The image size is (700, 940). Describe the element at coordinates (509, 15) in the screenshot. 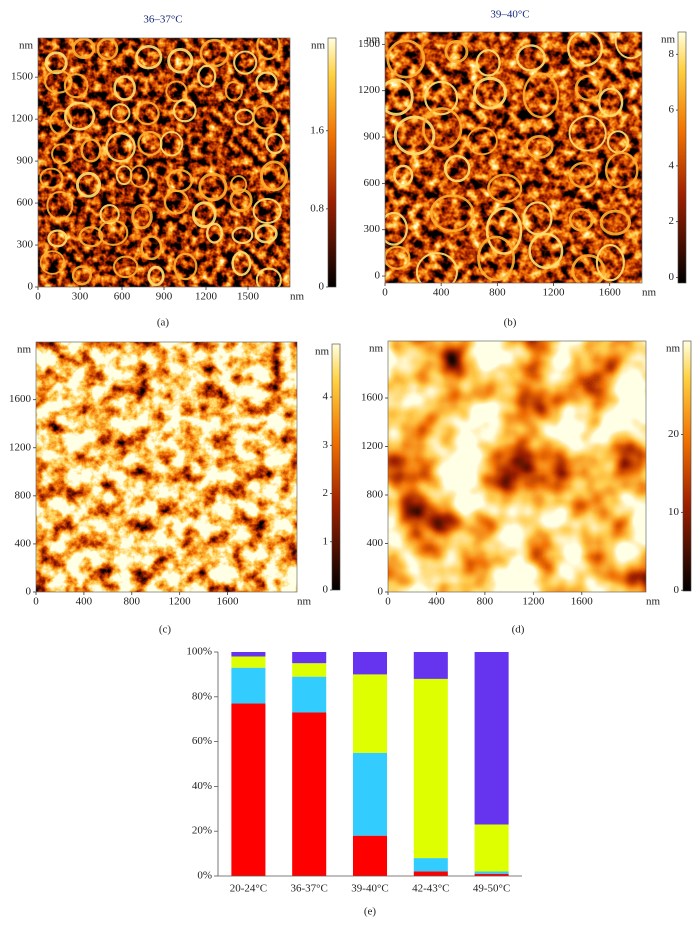

I see `panel-title: 39–40°C` at that location.